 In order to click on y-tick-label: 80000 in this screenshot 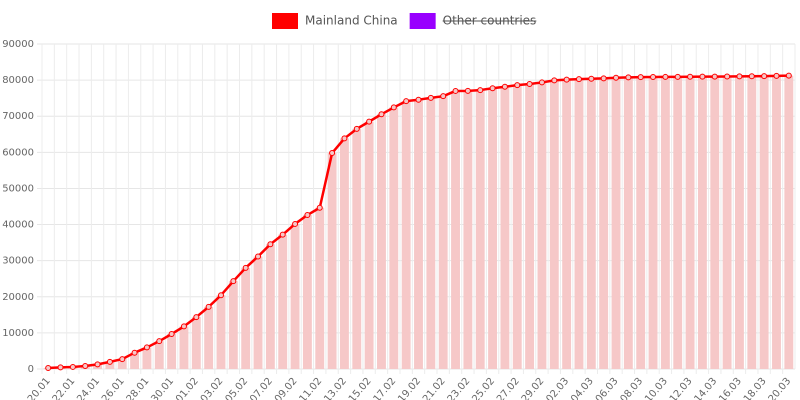, I will do `click(18, 80)`.